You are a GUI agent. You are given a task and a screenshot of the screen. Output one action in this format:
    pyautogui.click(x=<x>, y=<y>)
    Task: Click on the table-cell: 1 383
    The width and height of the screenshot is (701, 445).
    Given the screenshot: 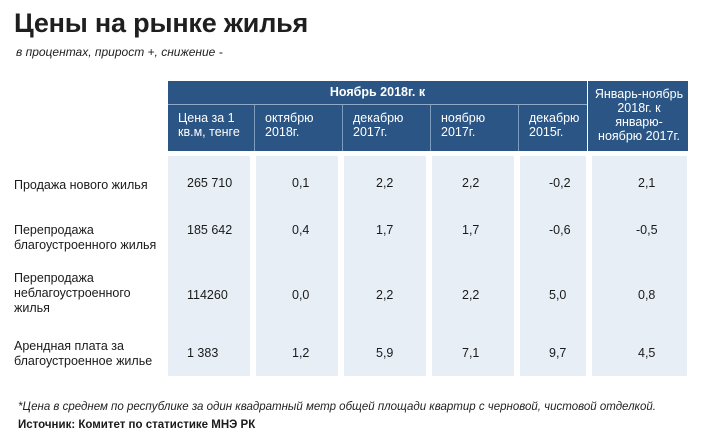 What is the action you would take?
    pyautogui.click(x=203, y=353)
    